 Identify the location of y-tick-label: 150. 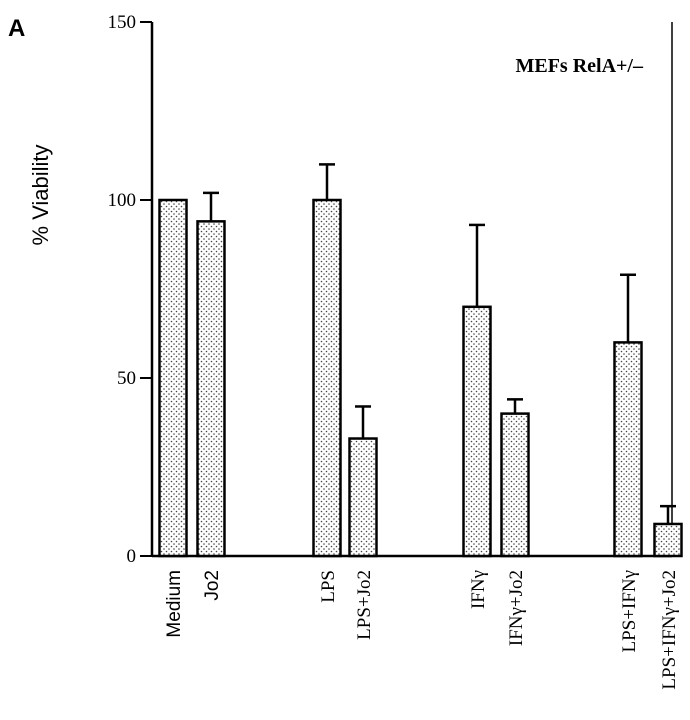
(122, 22).